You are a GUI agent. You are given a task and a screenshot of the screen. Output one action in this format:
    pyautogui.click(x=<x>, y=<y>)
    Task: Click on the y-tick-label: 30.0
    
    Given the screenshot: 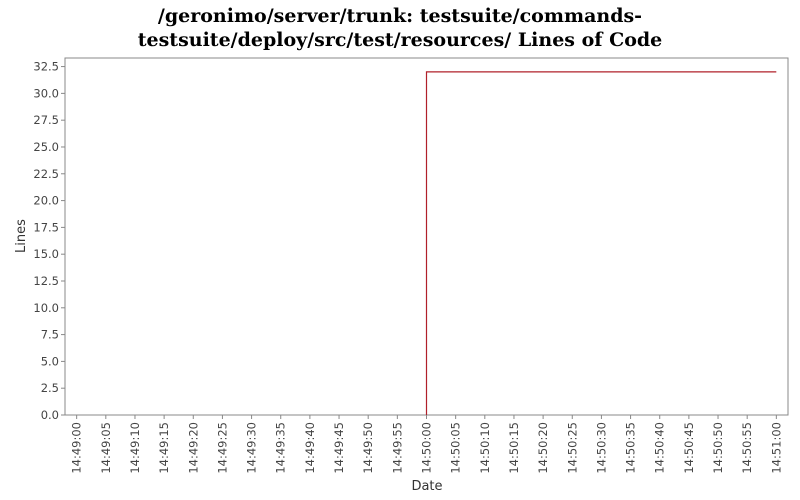 What is the action you would take?
    pyautogui.click(x=46, y=93)
    